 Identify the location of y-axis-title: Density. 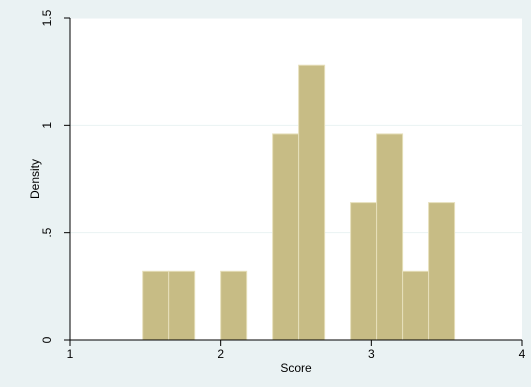
(35, 179).